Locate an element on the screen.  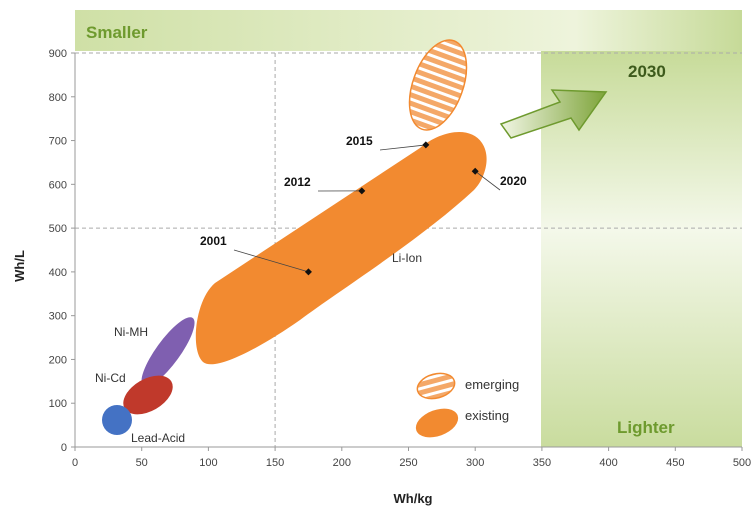
y-axis-ticks: 0 100 200 300 400 500 600 700 800 900 is located at coordinates (62, 251).